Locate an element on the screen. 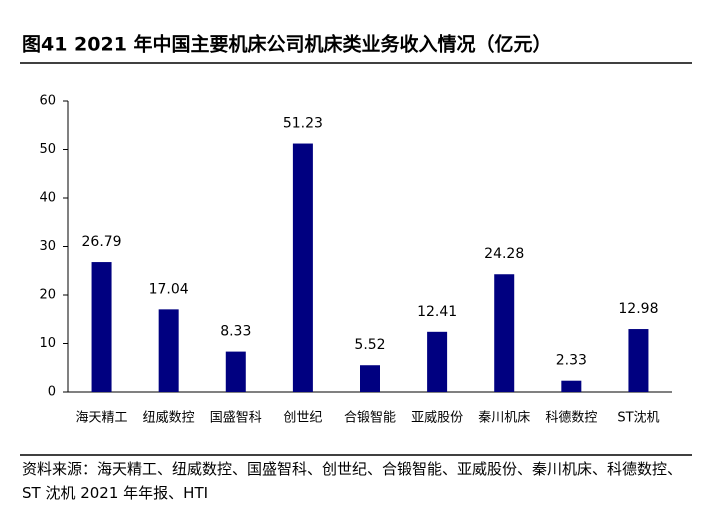  y-tick-label: 20 is located at coordinates (47, 295).